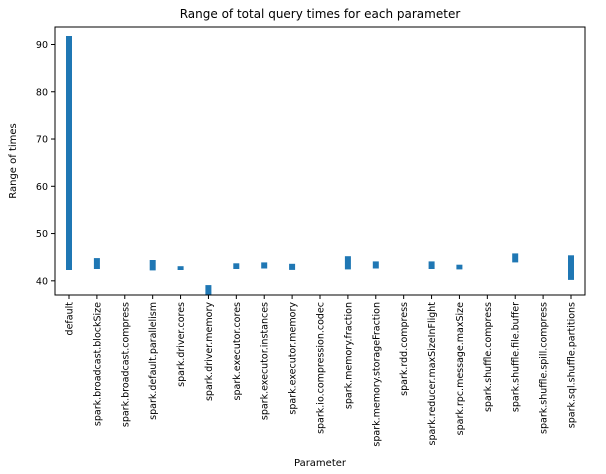 This screenshot has height=474, width=606. Describe the element at coordinates (348, 355) in the screenshot. I see `x-tick-label: spark.memory.fraction` at that location.